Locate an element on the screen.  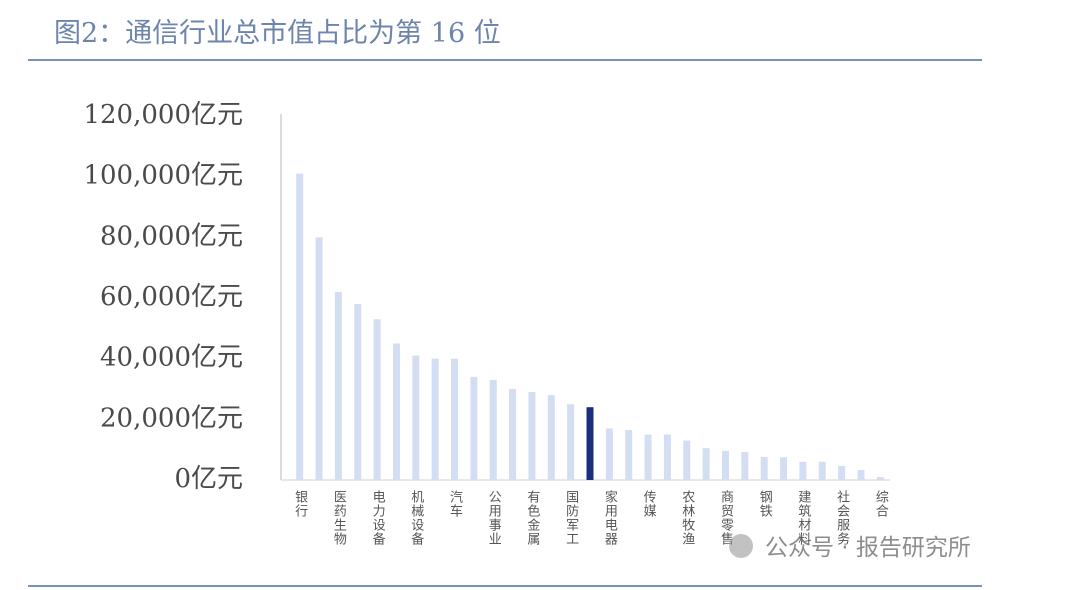
x-tick-label: 医药生物 is located at coordinates (339, 518).